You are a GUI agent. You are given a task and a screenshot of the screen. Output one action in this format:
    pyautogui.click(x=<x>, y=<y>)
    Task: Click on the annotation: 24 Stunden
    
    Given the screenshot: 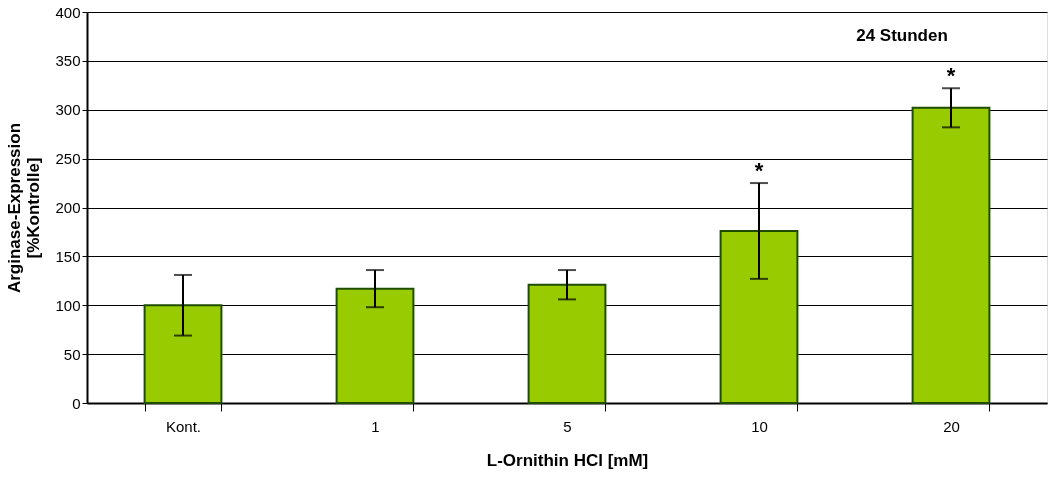 What is the action you would take?
    pyautogui.click(x=902, y=35)
    